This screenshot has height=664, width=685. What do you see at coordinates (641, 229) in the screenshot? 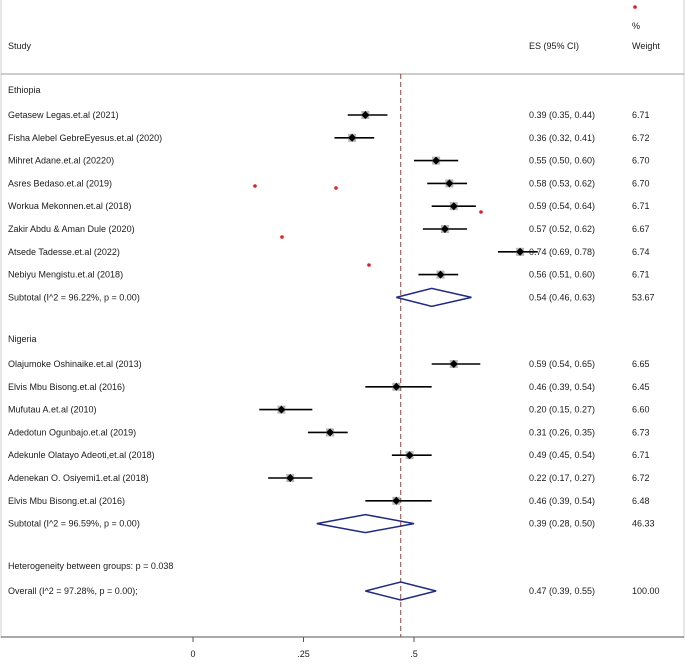
I see `weight-value: 6.67` at bounding box center [641, 229].